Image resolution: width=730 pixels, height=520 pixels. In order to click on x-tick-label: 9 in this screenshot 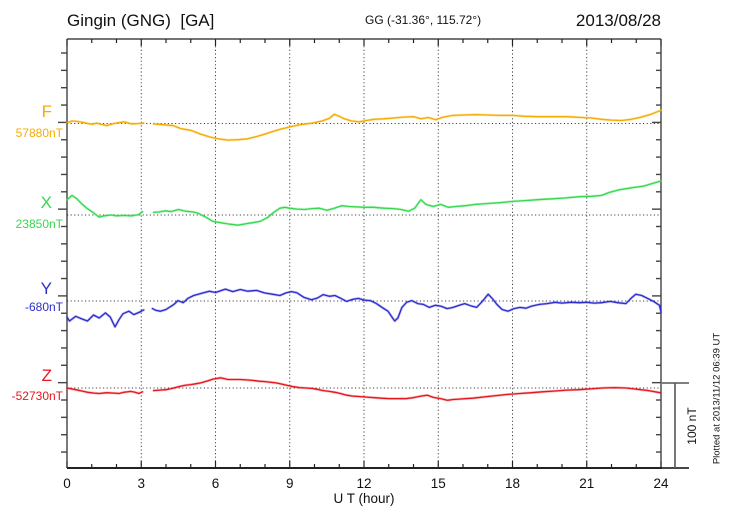, I will do `click(290, 483)`.